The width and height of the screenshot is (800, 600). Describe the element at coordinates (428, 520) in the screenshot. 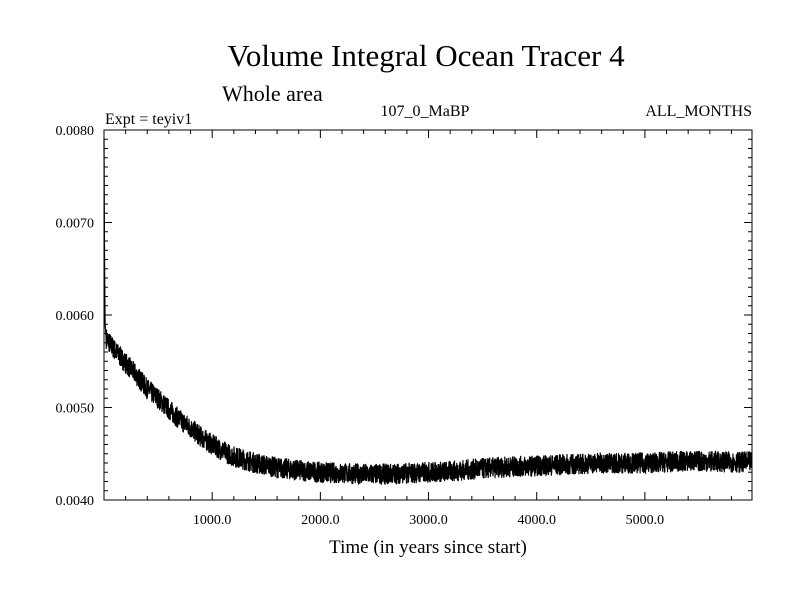

I see `x-tick-label: 3000.0` at that location.